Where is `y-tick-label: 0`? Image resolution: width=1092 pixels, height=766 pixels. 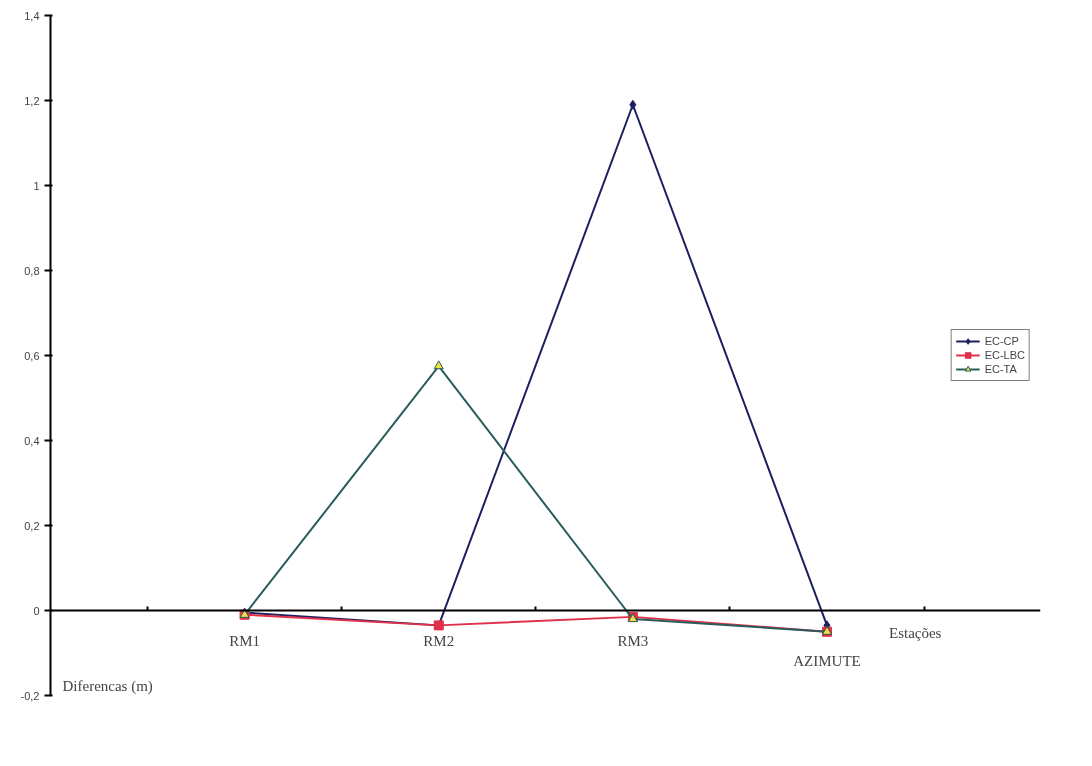 y-tick-label: 0 is located at coordinates (36, 610).